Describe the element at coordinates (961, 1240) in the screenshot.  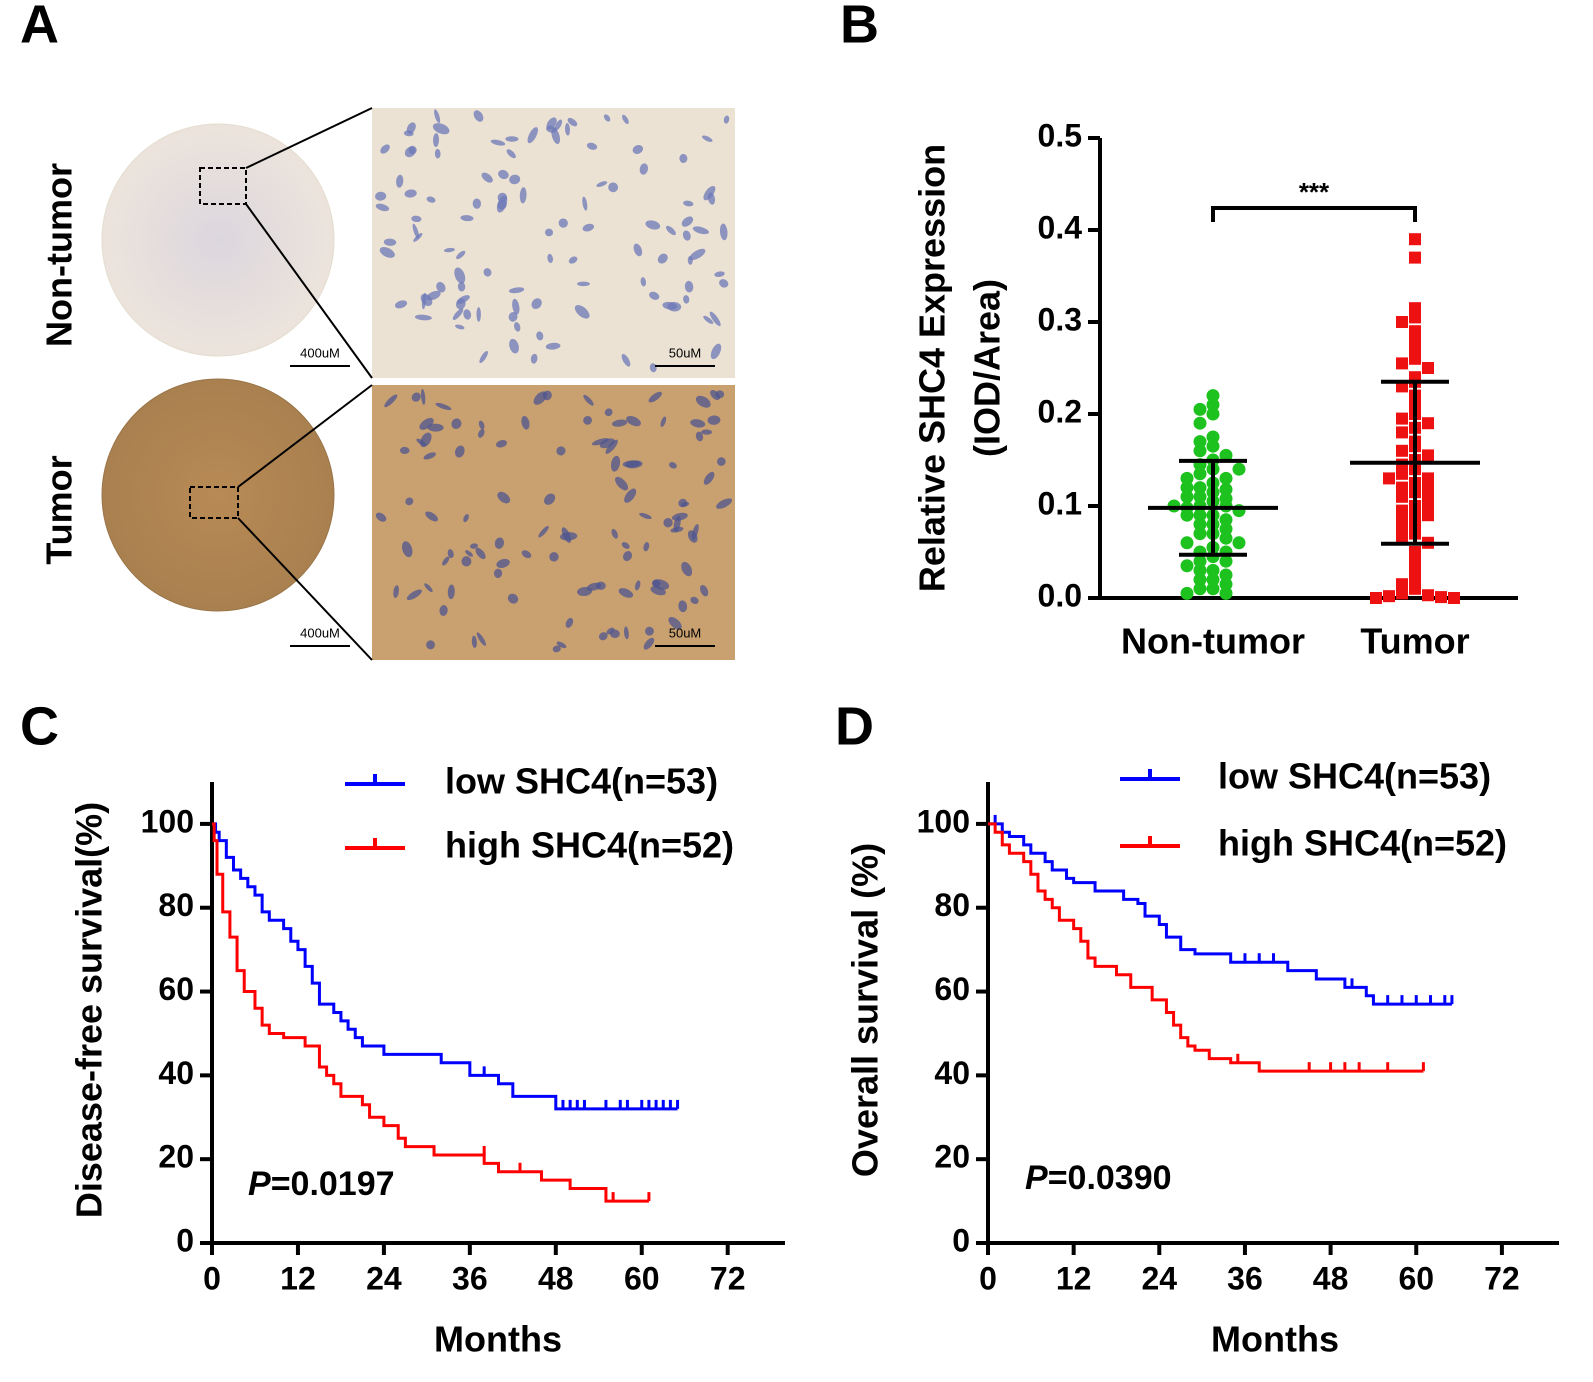
I see `y-tick-label: 0` at that location.